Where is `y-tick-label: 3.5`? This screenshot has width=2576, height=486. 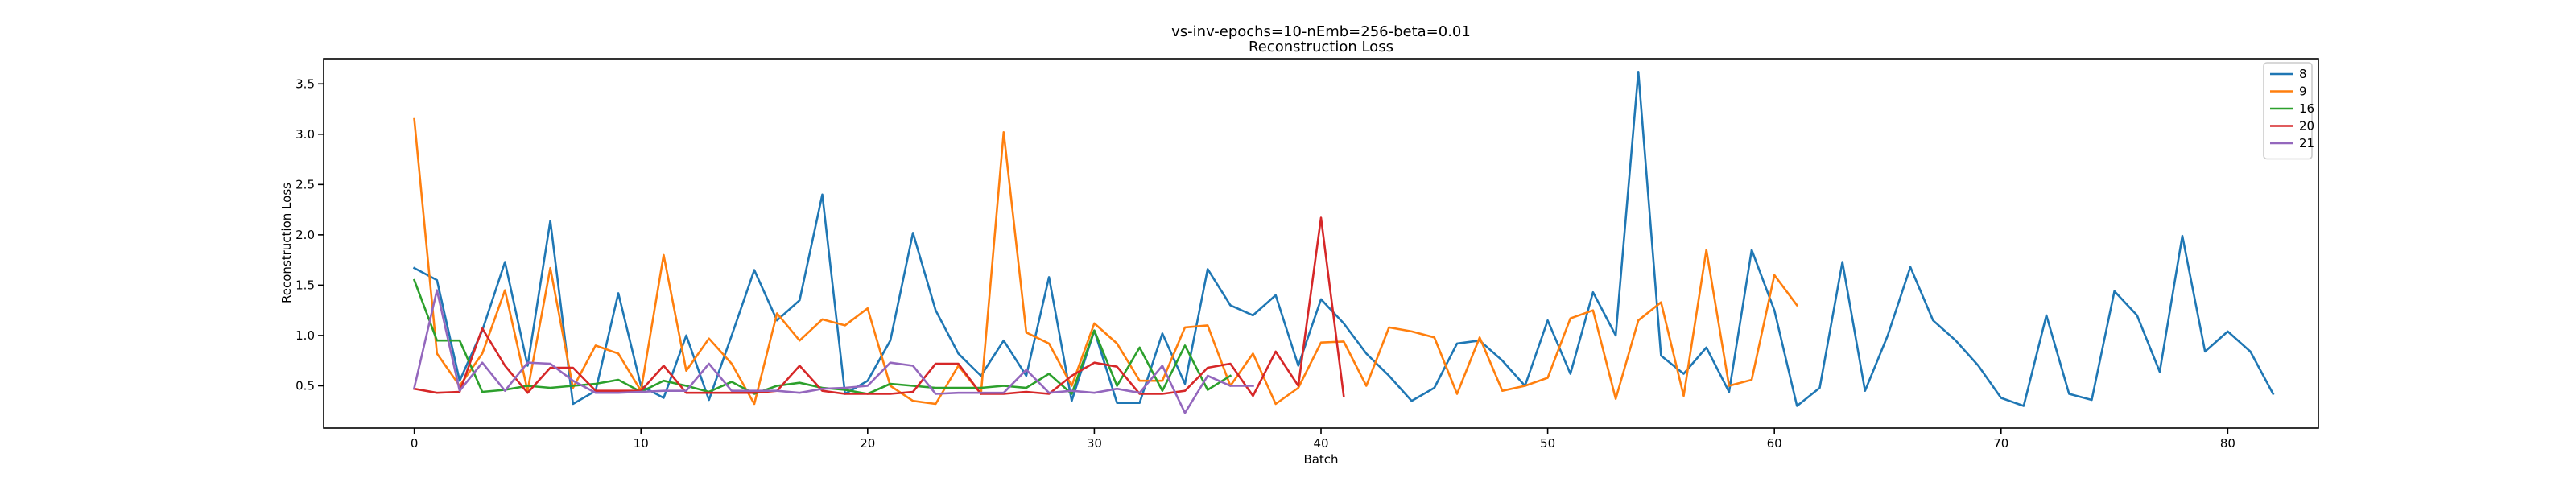 y-tick-label: 3.5 is located at coordinates (305, 83).